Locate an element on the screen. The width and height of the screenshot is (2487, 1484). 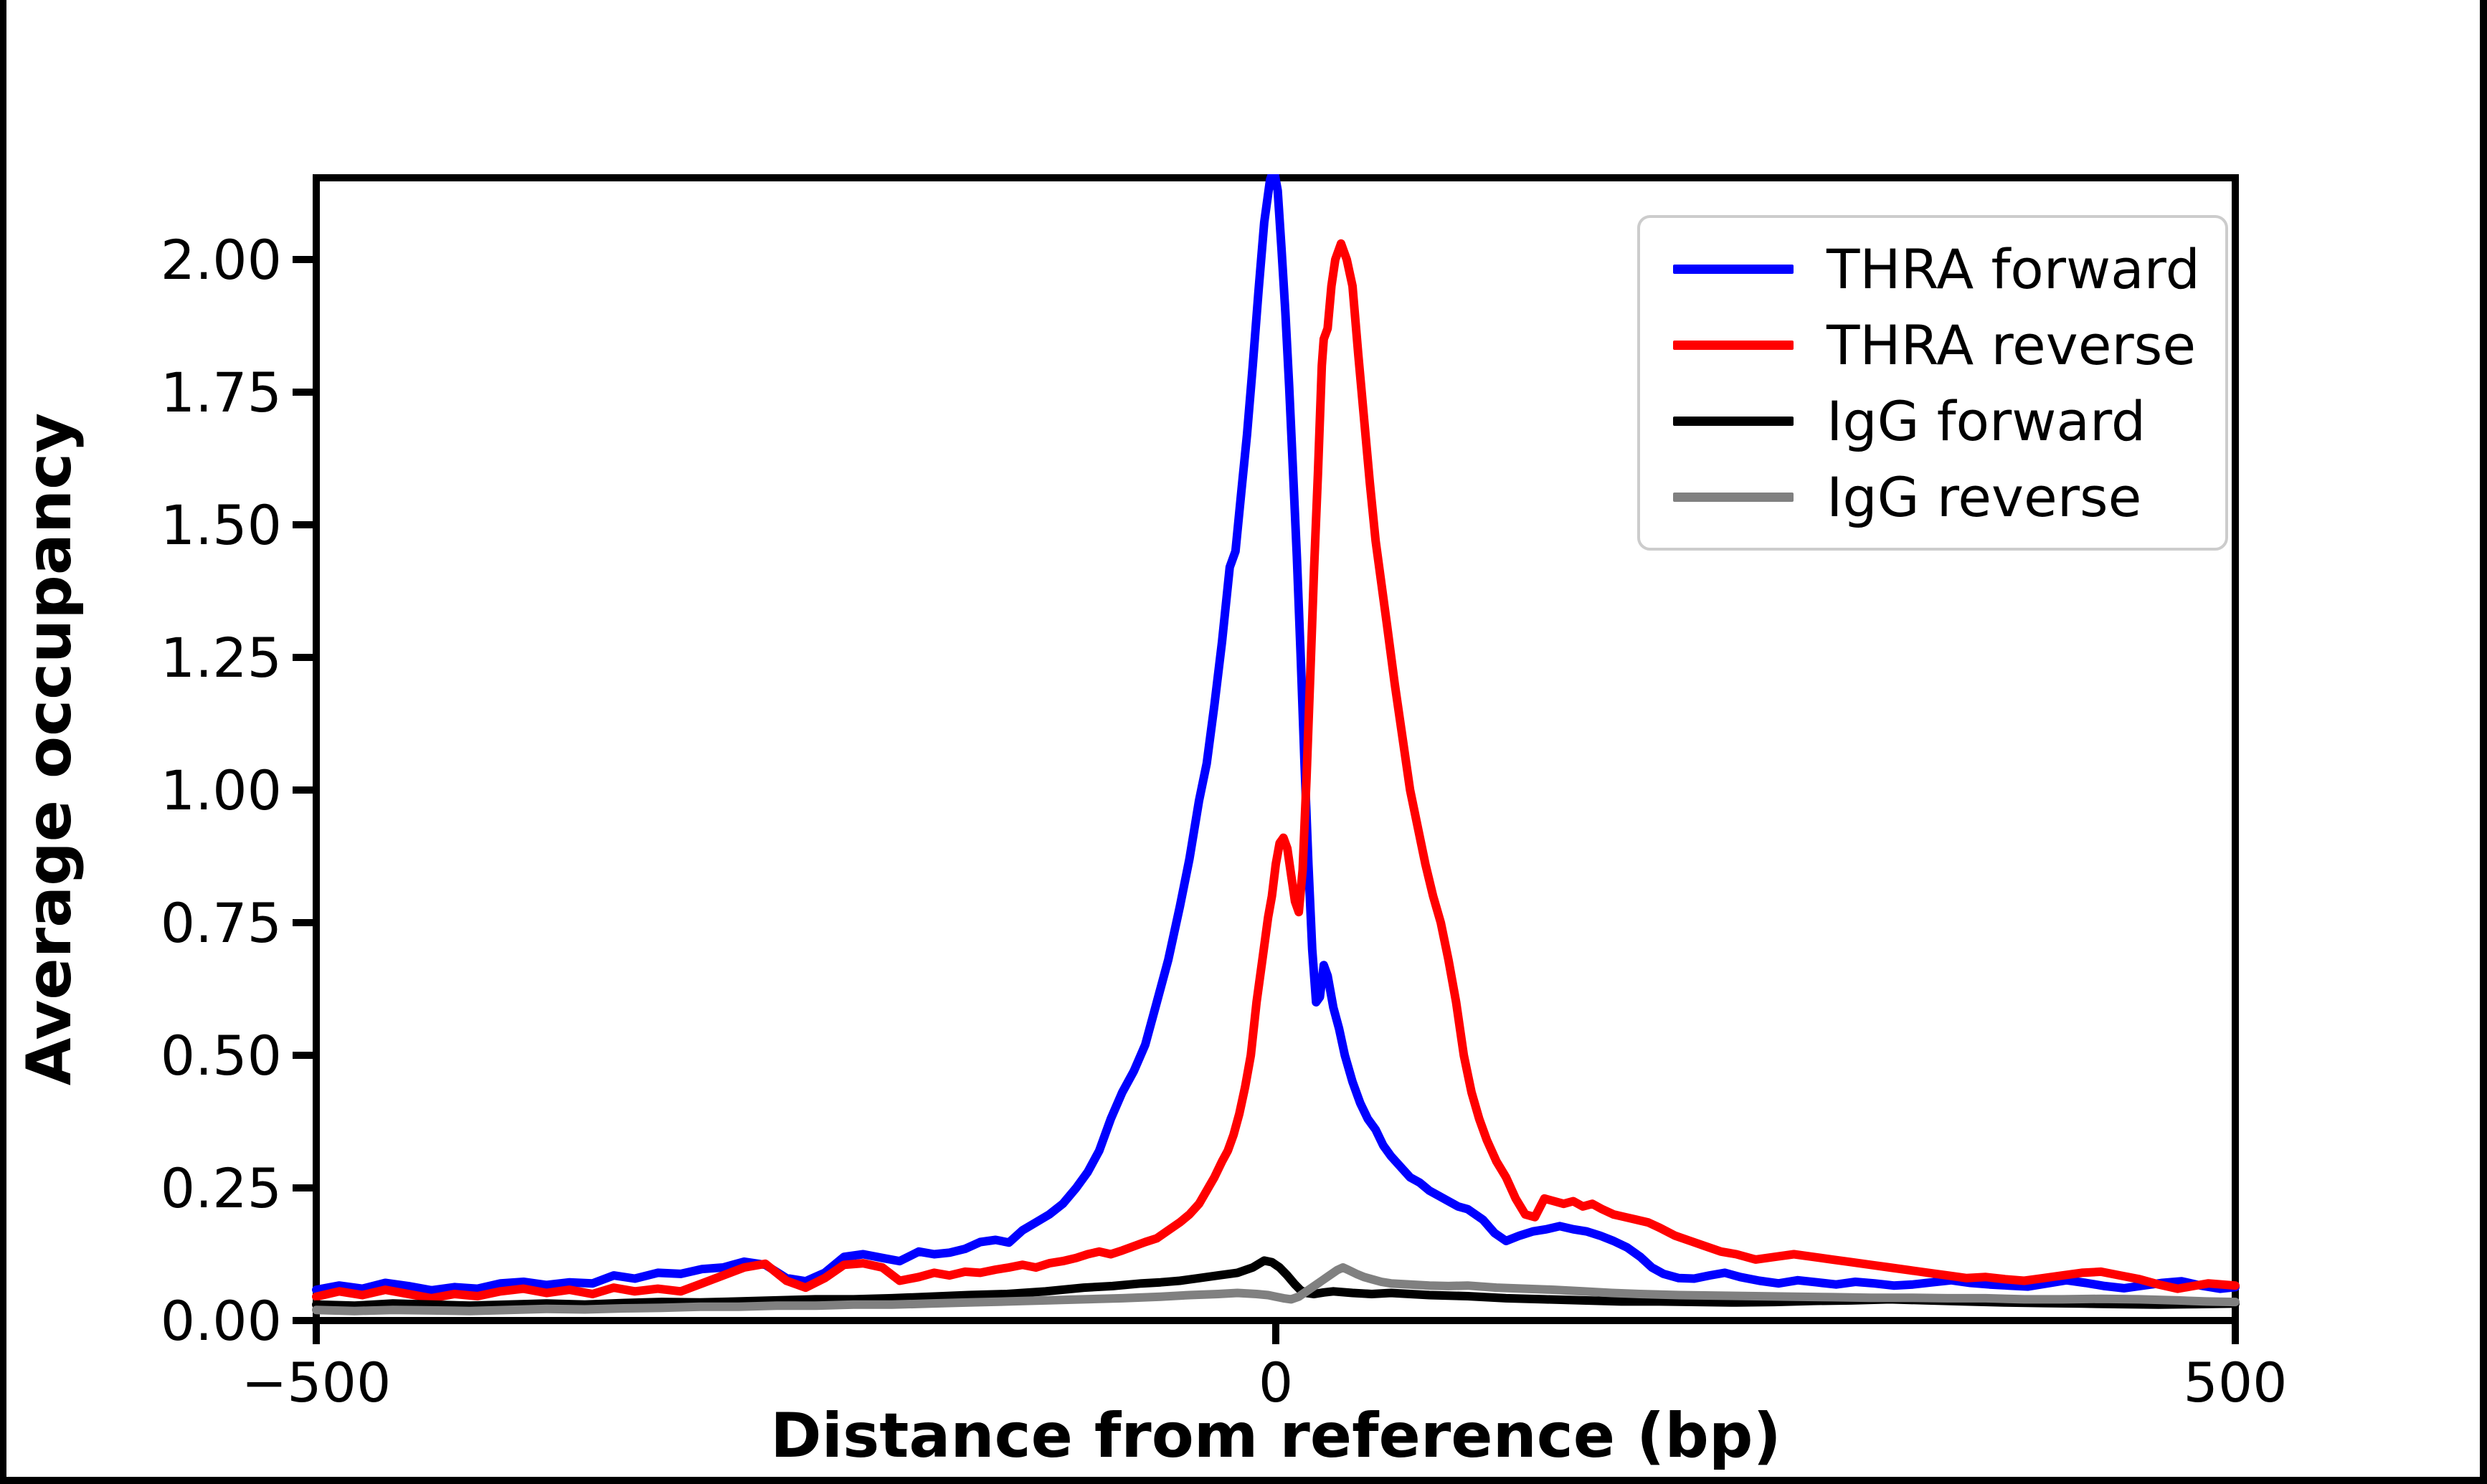
x-tick-label: 0 is located at coordinates (1276, 1383).